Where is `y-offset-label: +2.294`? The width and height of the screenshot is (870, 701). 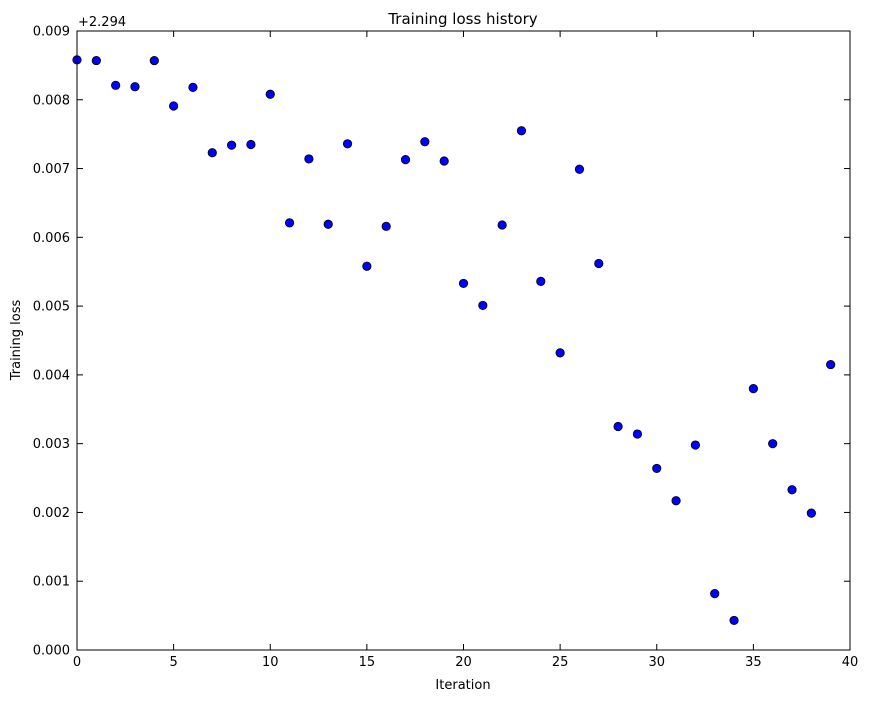 y-offset-label: +2.294 is located at coordinates (102, 22).